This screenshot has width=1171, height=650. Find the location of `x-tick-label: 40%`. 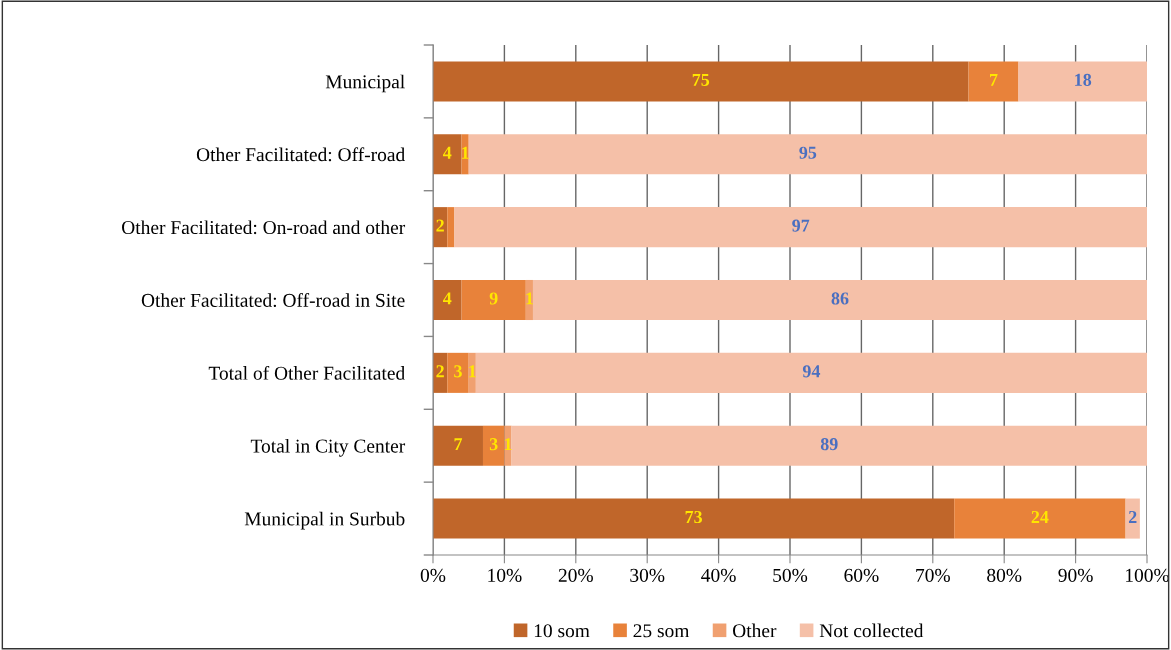

x-tick-label: 40% is located at coordinates (718, 575).